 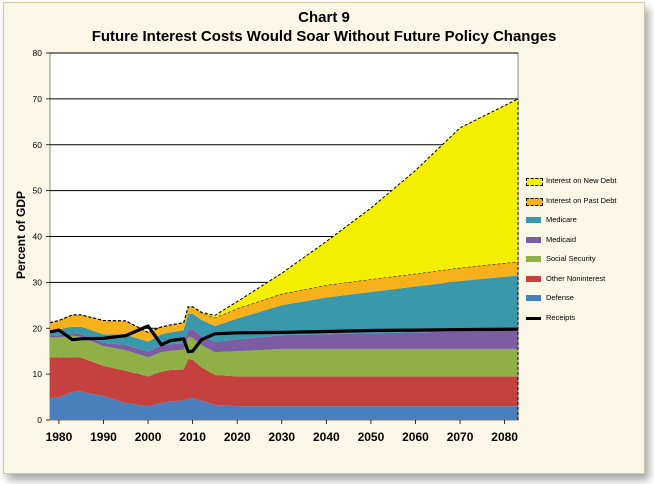 What do you see at coordinates (326, 437) in the screenshot?
I see `x-tick-label: 2040` at bounding box center [326, 437].